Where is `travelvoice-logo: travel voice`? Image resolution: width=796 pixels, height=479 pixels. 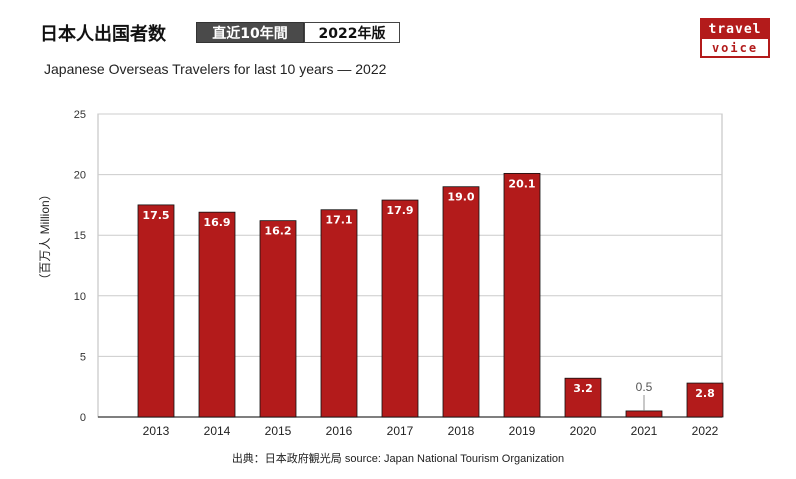
travelvoice-logo: travel voice is located at coordinates (735, 38).